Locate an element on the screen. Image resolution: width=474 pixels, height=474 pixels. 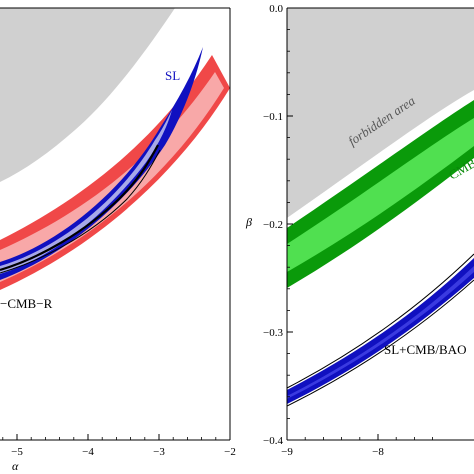
left-annotation-sl: SL is located at coordinates (172, 75).